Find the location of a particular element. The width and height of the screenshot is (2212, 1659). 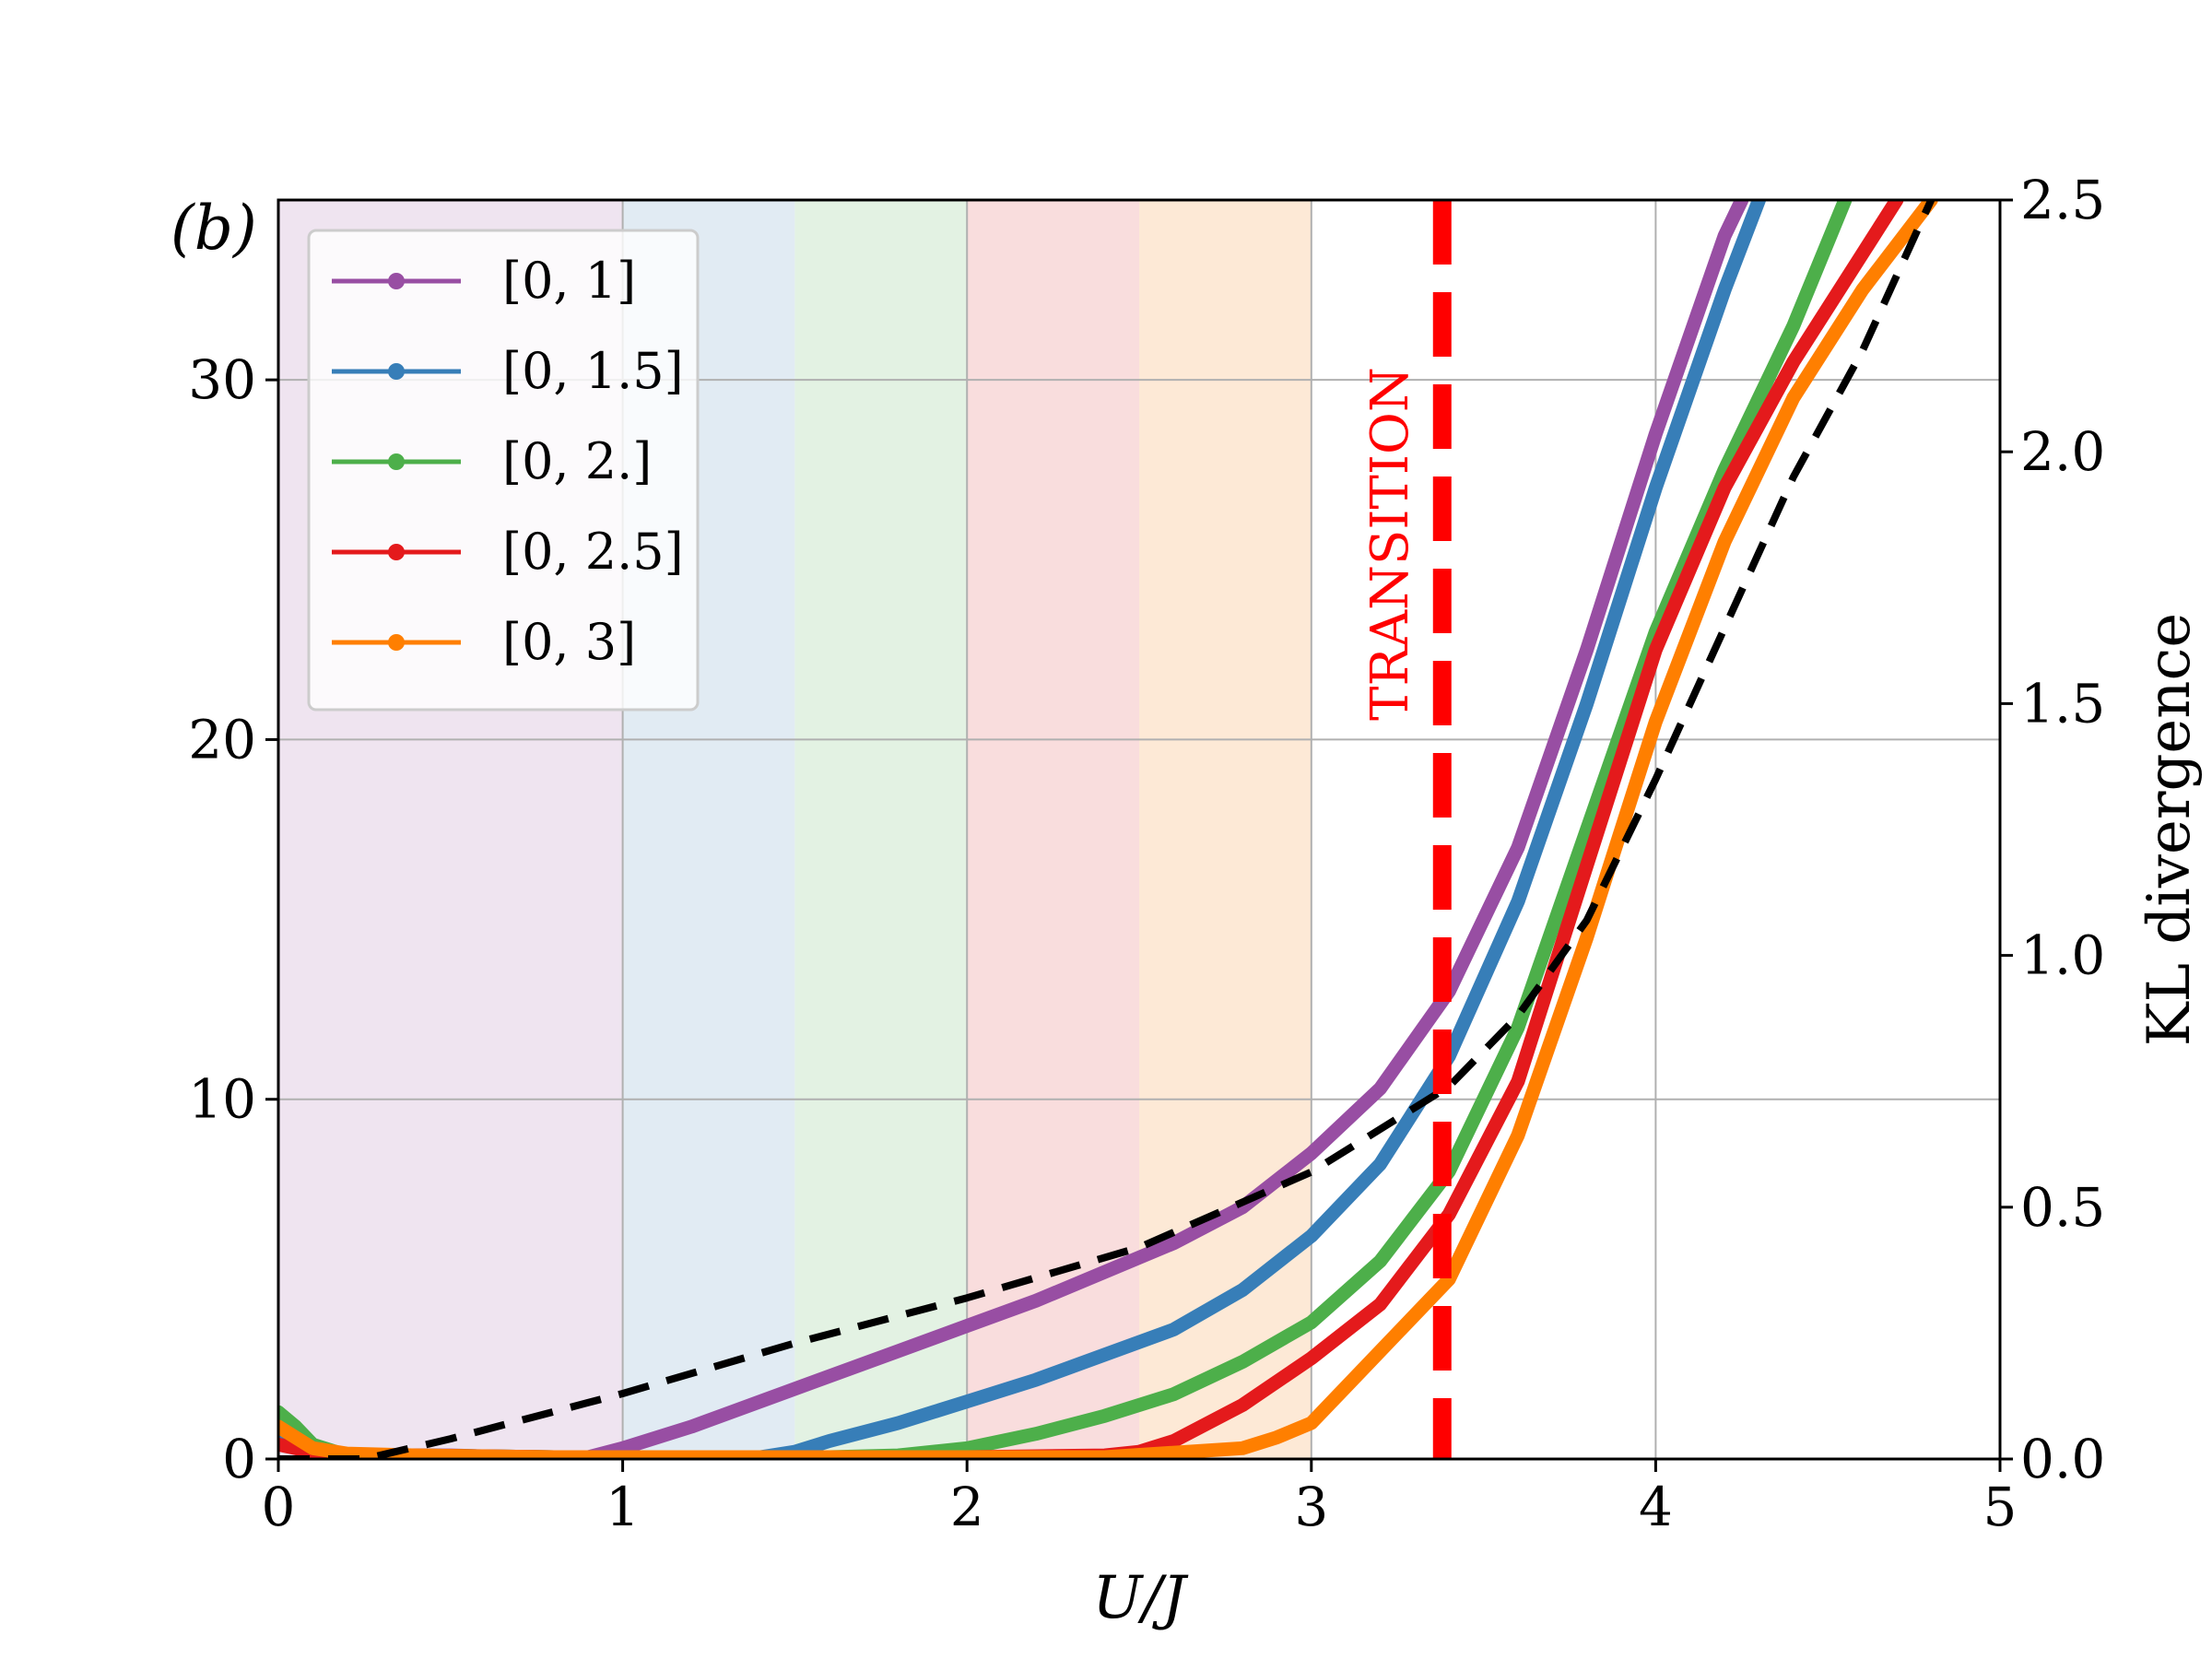

right-y-tick-label: 0.5 is located at coordinates (2062, 1207).